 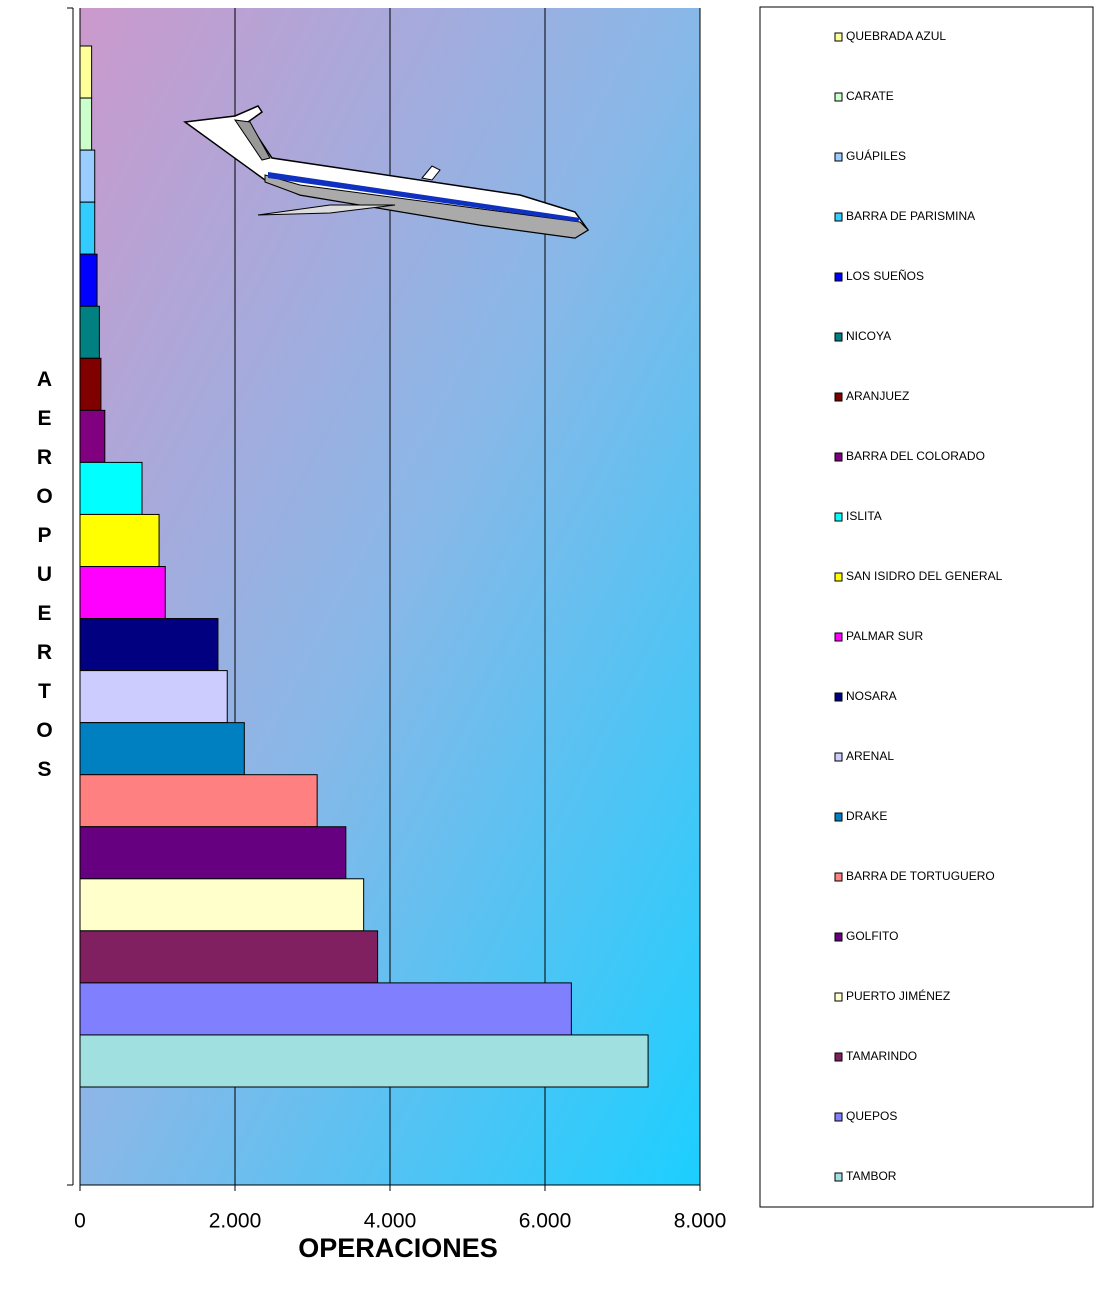 I want to click on legend-label: QUEBRADA AZUL, so click(x=896, y=36).